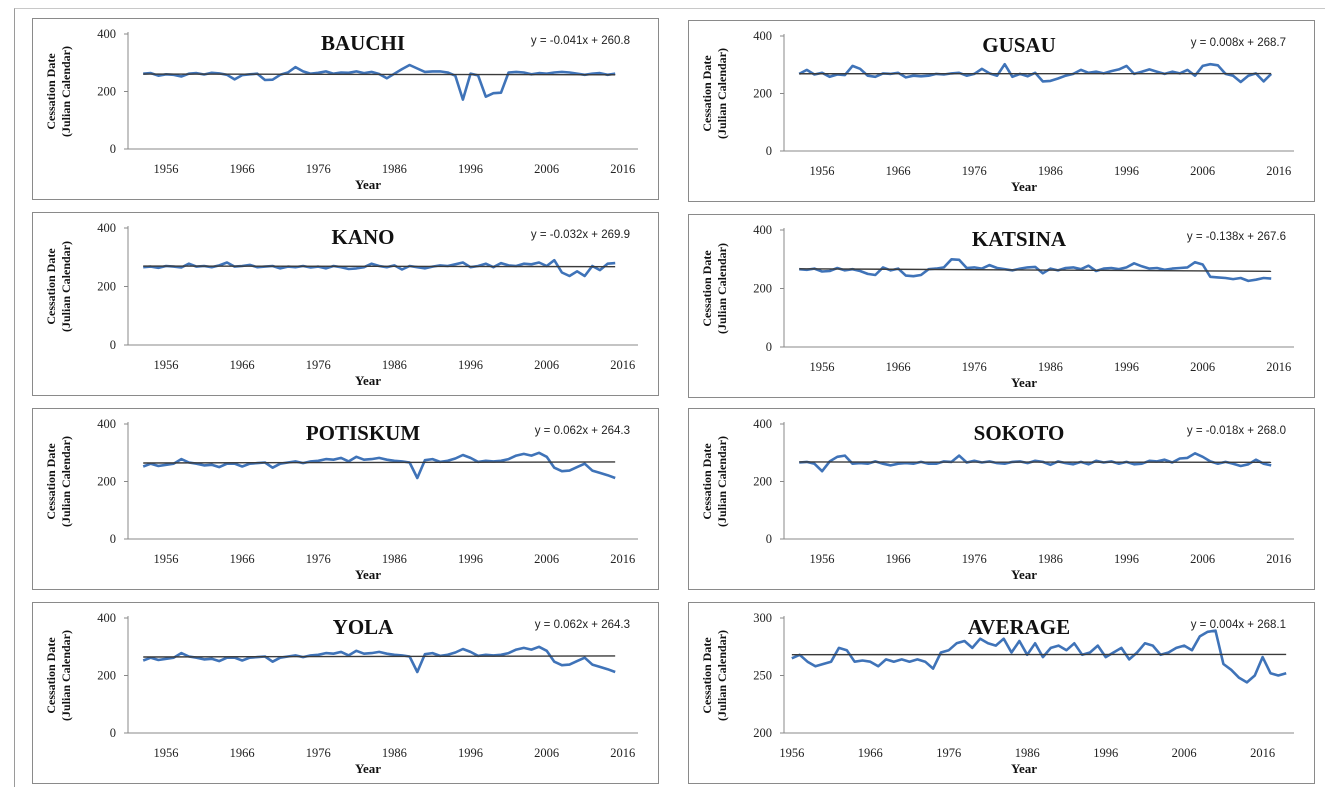  What do you see at coordinates (762, 618) in the screenshot?
I see `y-tick-label-2: 300` at bounding box center [762, 618].